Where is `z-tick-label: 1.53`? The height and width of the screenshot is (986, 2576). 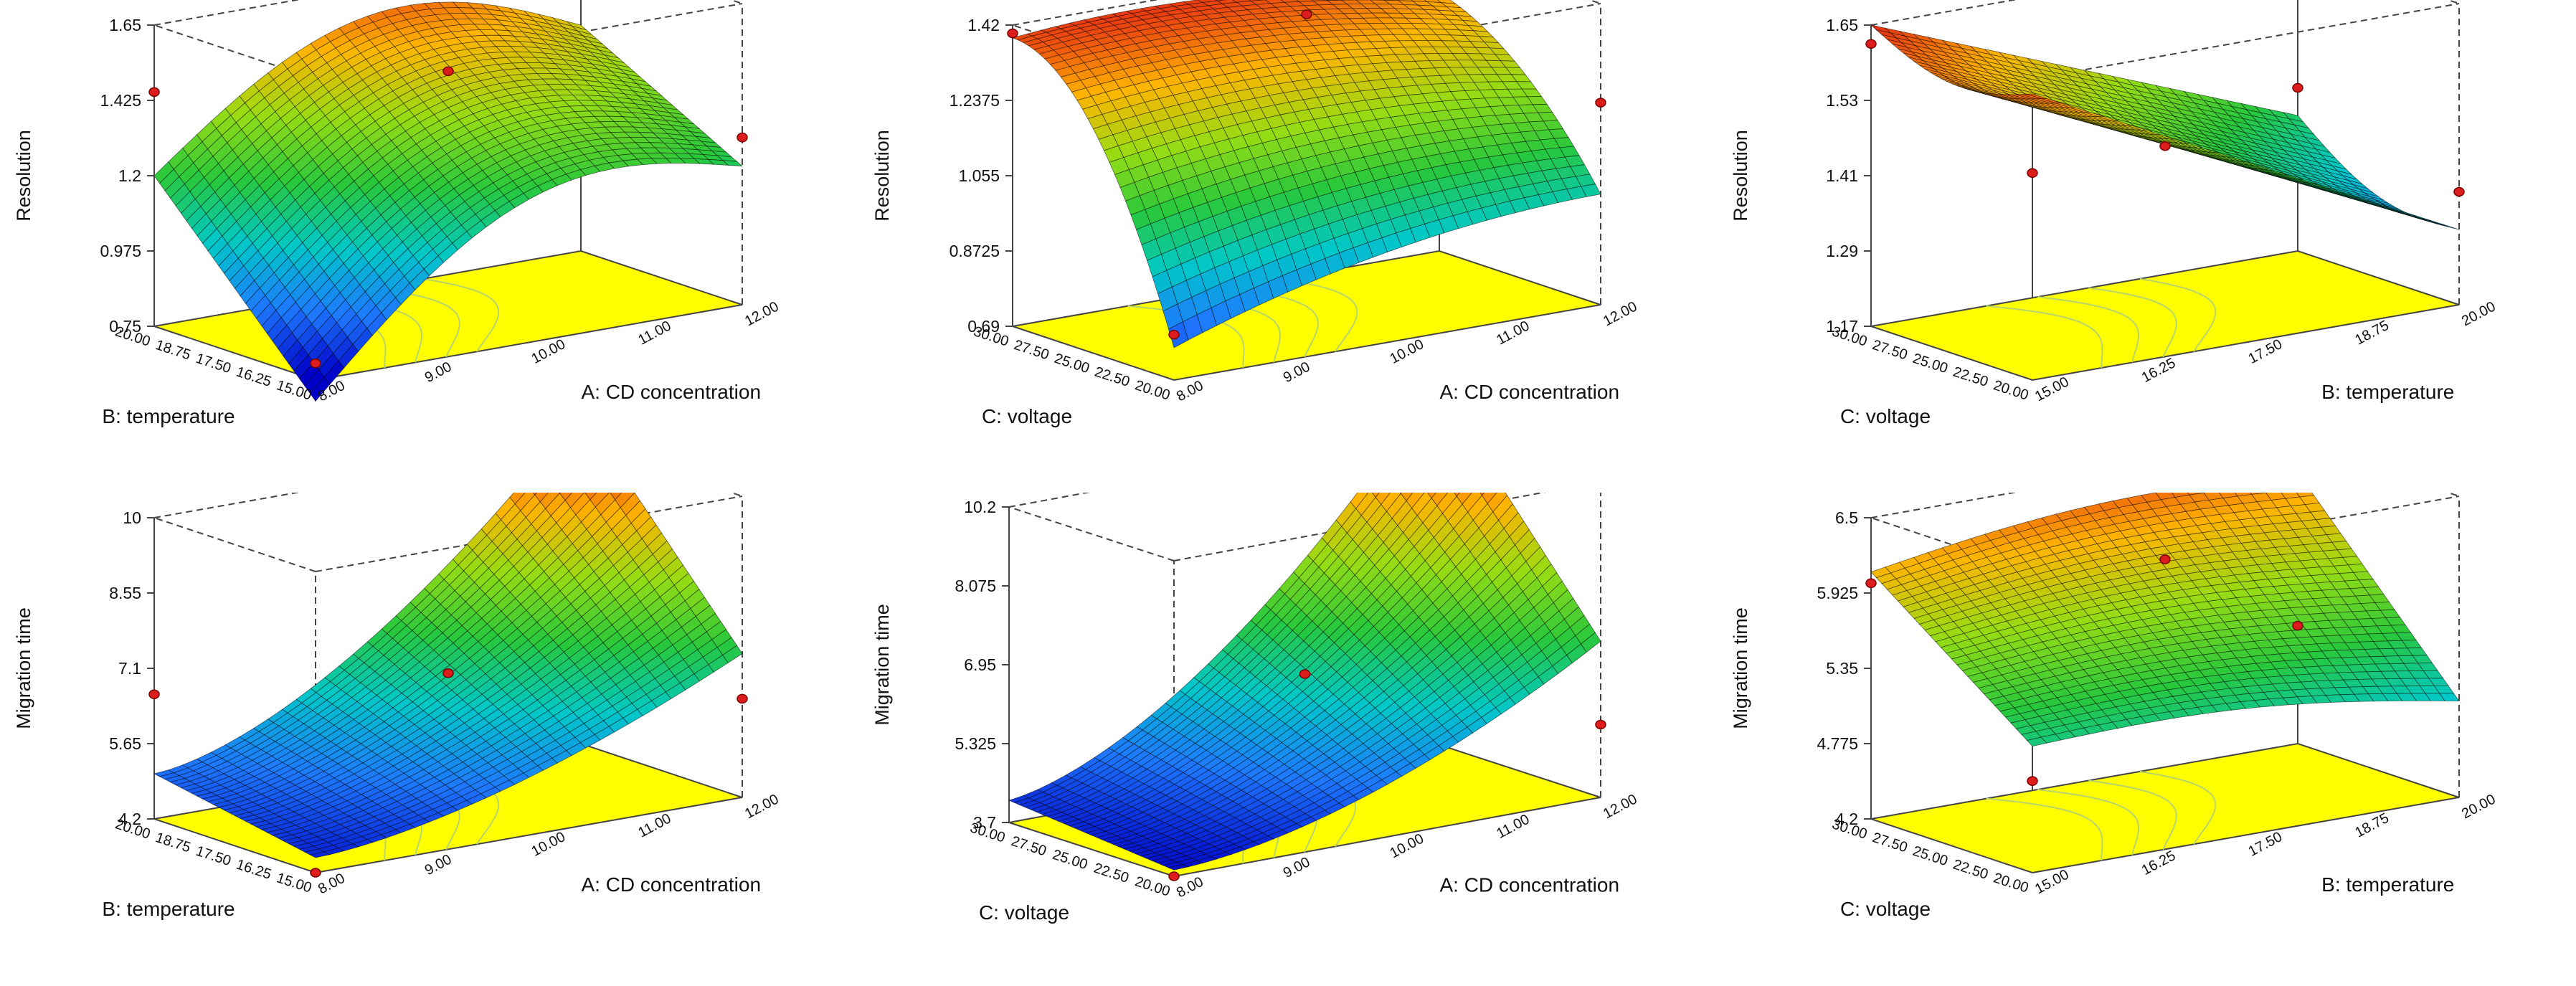 z-tick-label: 1.53 is located at coordinates (1842, 100).